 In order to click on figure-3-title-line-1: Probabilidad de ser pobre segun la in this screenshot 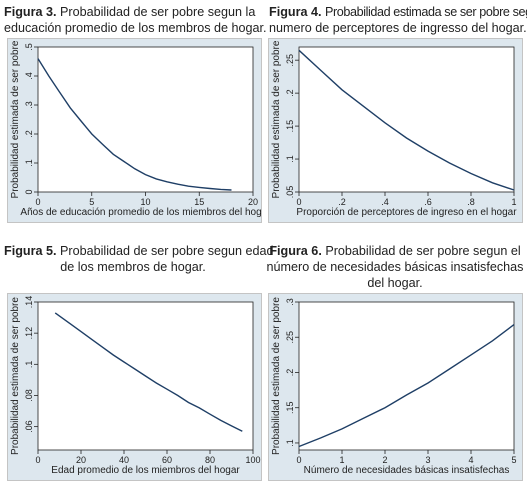, I will do `click(157, 12)`.